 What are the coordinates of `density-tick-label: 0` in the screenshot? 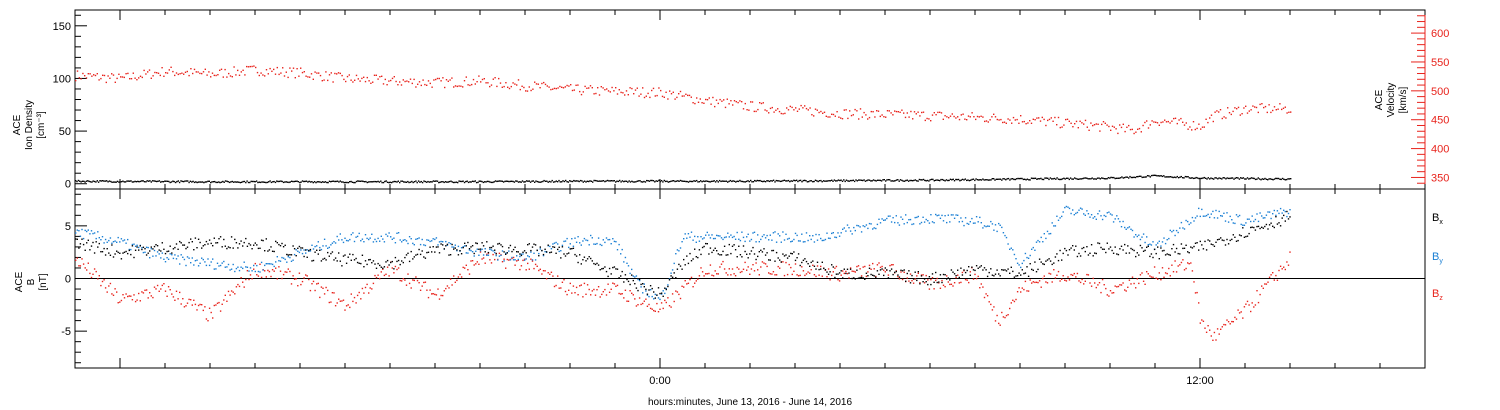 It's located at (68, 185).